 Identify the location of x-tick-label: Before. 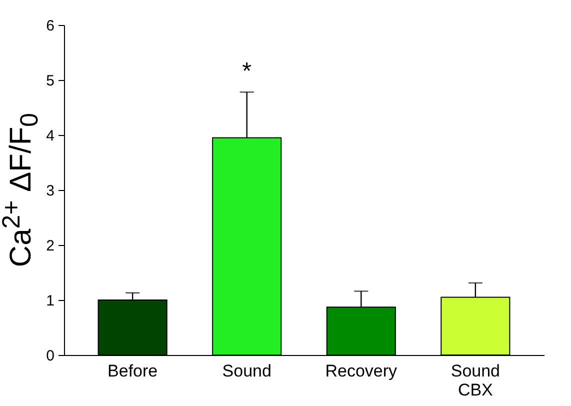
(133, 371).